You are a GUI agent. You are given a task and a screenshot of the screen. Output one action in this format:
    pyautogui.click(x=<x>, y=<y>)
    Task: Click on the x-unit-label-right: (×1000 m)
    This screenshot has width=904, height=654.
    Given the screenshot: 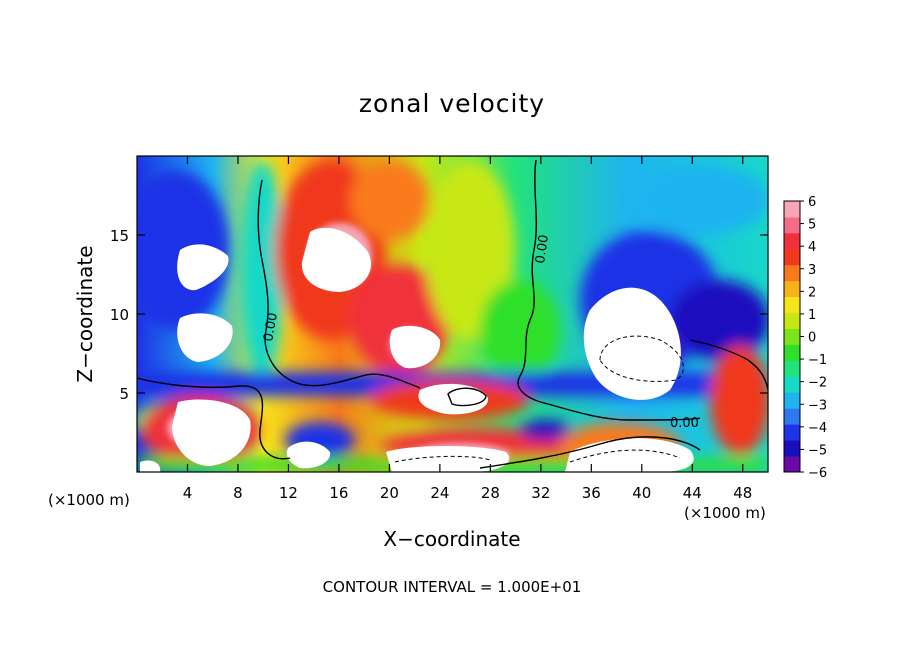 What is the action you would take?
    pyautogui.click(x=725, y=513)
    